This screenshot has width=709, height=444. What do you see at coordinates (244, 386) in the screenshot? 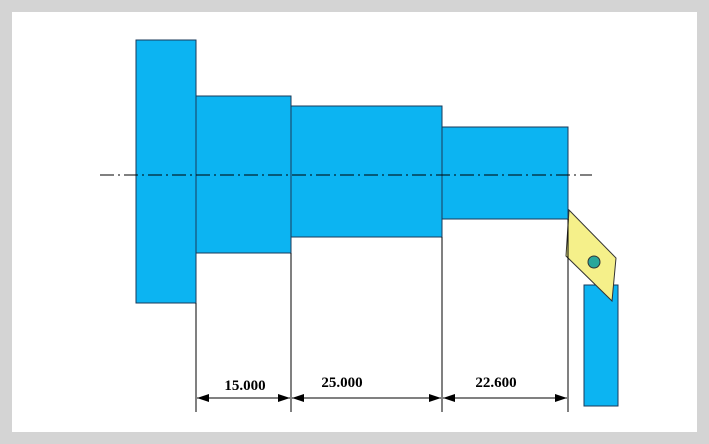
I see `dimension-label: 15.000` at bounding box center [244, 386].